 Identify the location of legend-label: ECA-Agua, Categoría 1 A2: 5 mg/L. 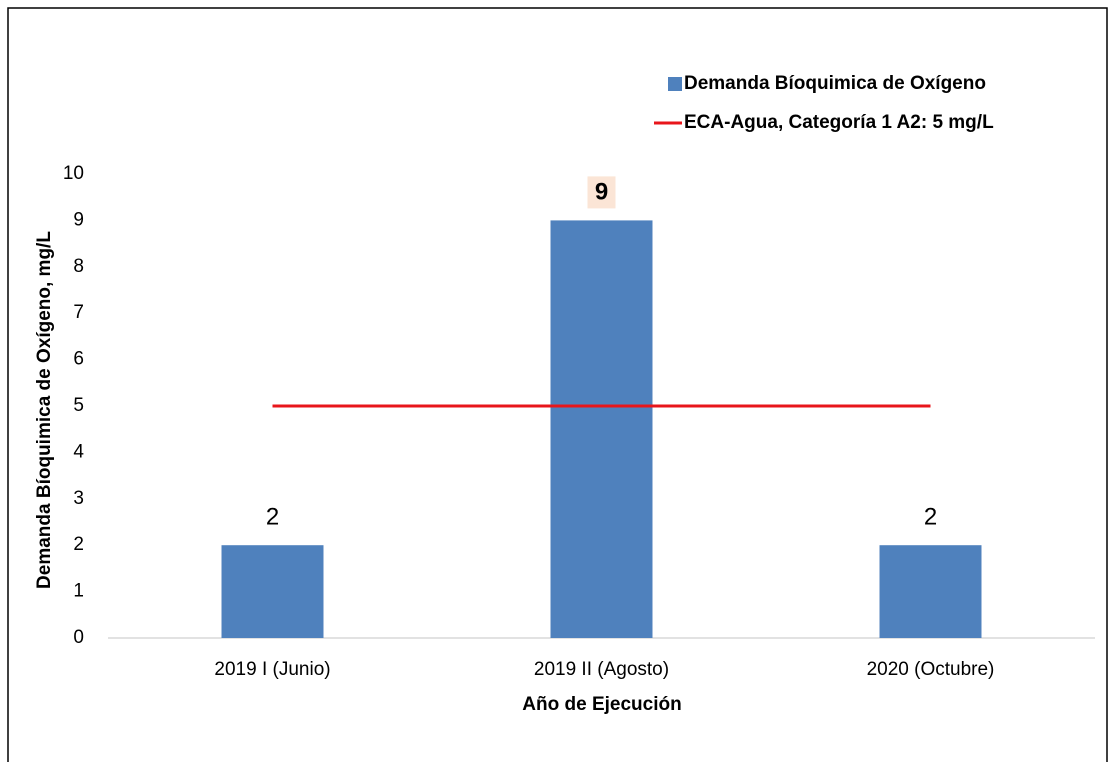
(839, 122).